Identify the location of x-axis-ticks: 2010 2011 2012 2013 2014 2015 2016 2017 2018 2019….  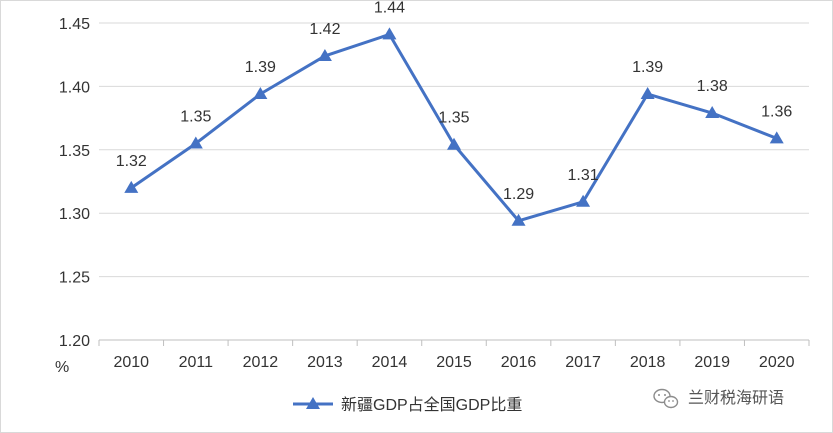
(453, 362).